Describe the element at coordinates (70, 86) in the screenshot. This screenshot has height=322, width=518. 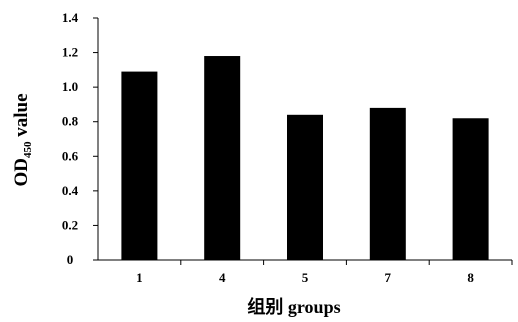
I see `y-tick-label: 1.0` at that location.